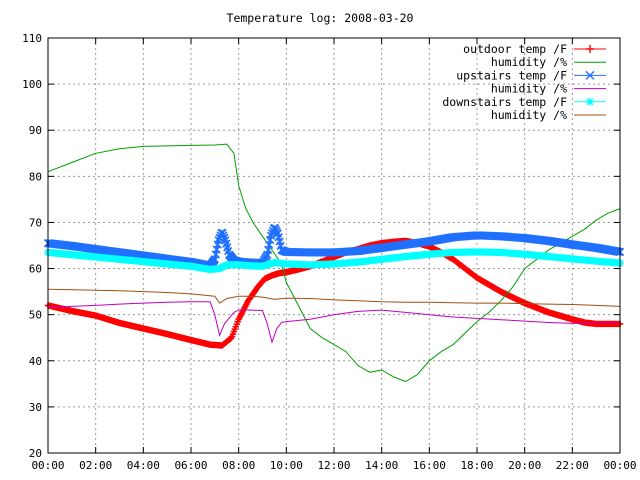  I want to click on y-tick-label: 60, so click(35, 269).